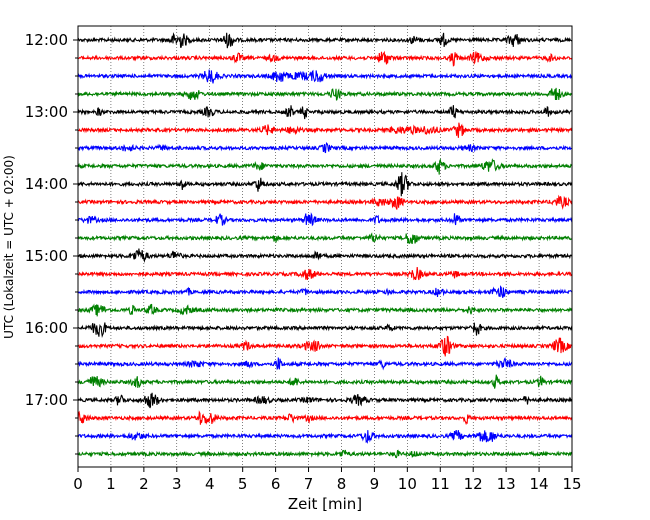  I want to click on x-tick-label: 3, so click(177, 484).